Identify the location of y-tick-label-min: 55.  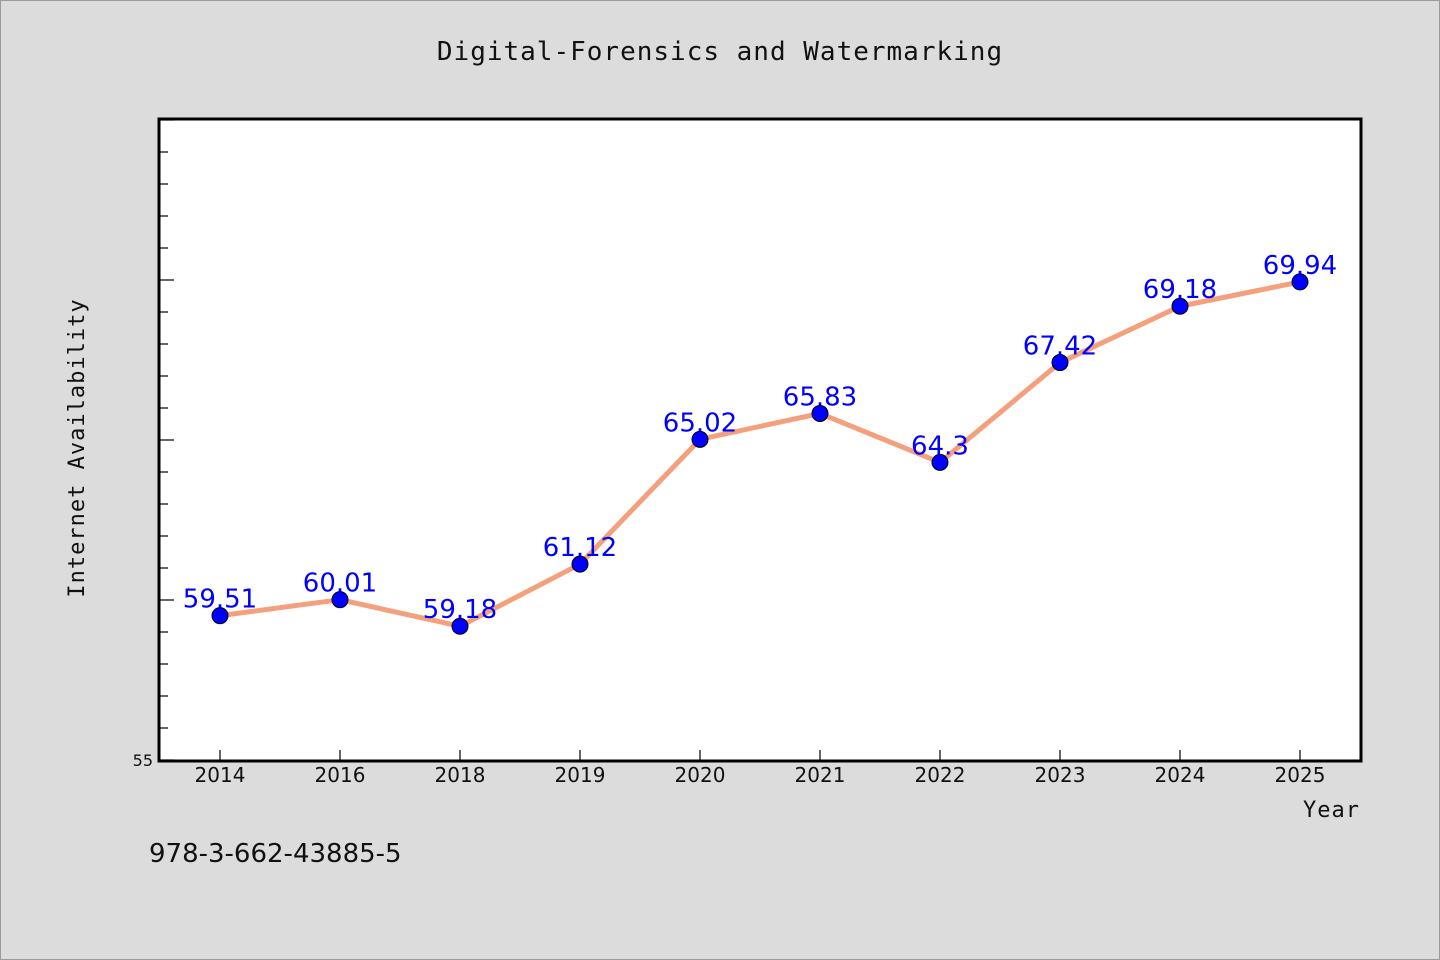
(143, 760).